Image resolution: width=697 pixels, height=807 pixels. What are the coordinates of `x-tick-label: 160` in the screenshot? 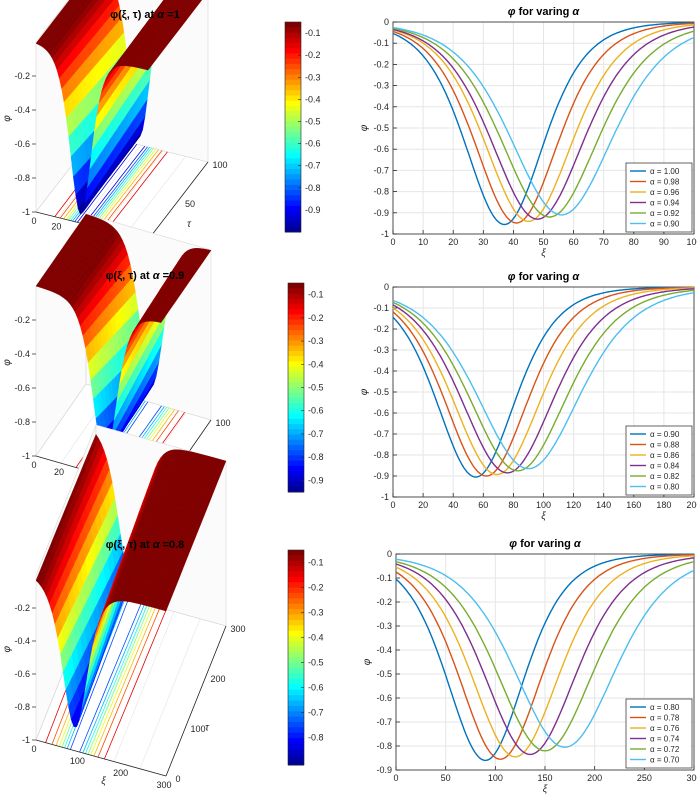 It's located at (633, 505).